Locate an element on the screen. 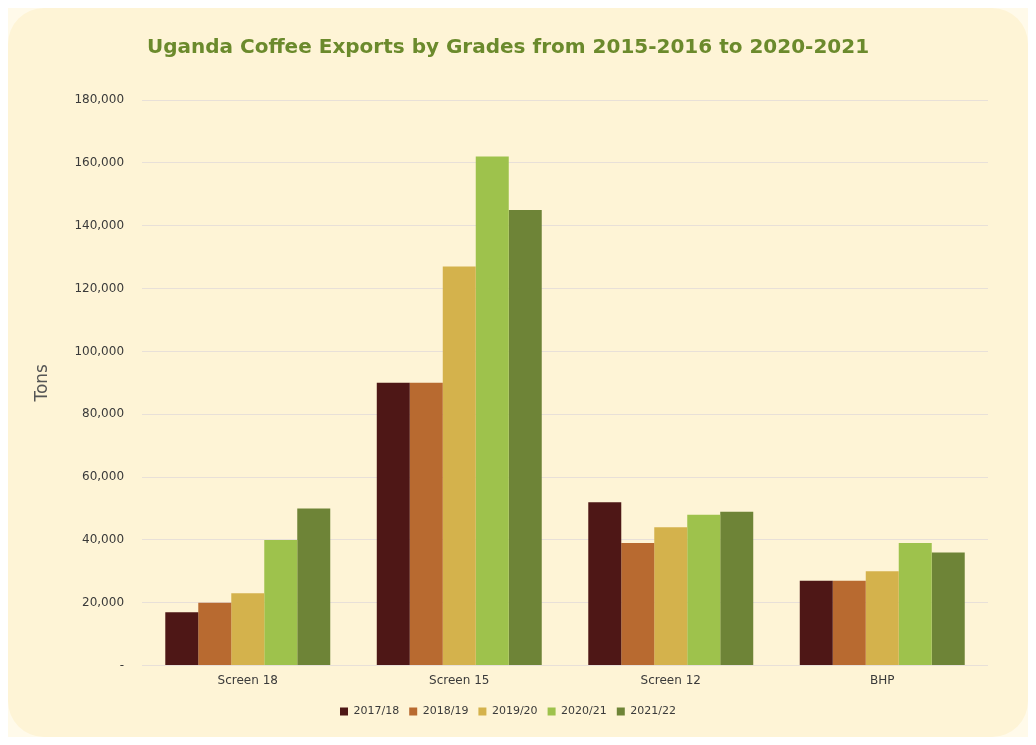  x-tick-label: Screen 18 is located at coordinates (247, 679).